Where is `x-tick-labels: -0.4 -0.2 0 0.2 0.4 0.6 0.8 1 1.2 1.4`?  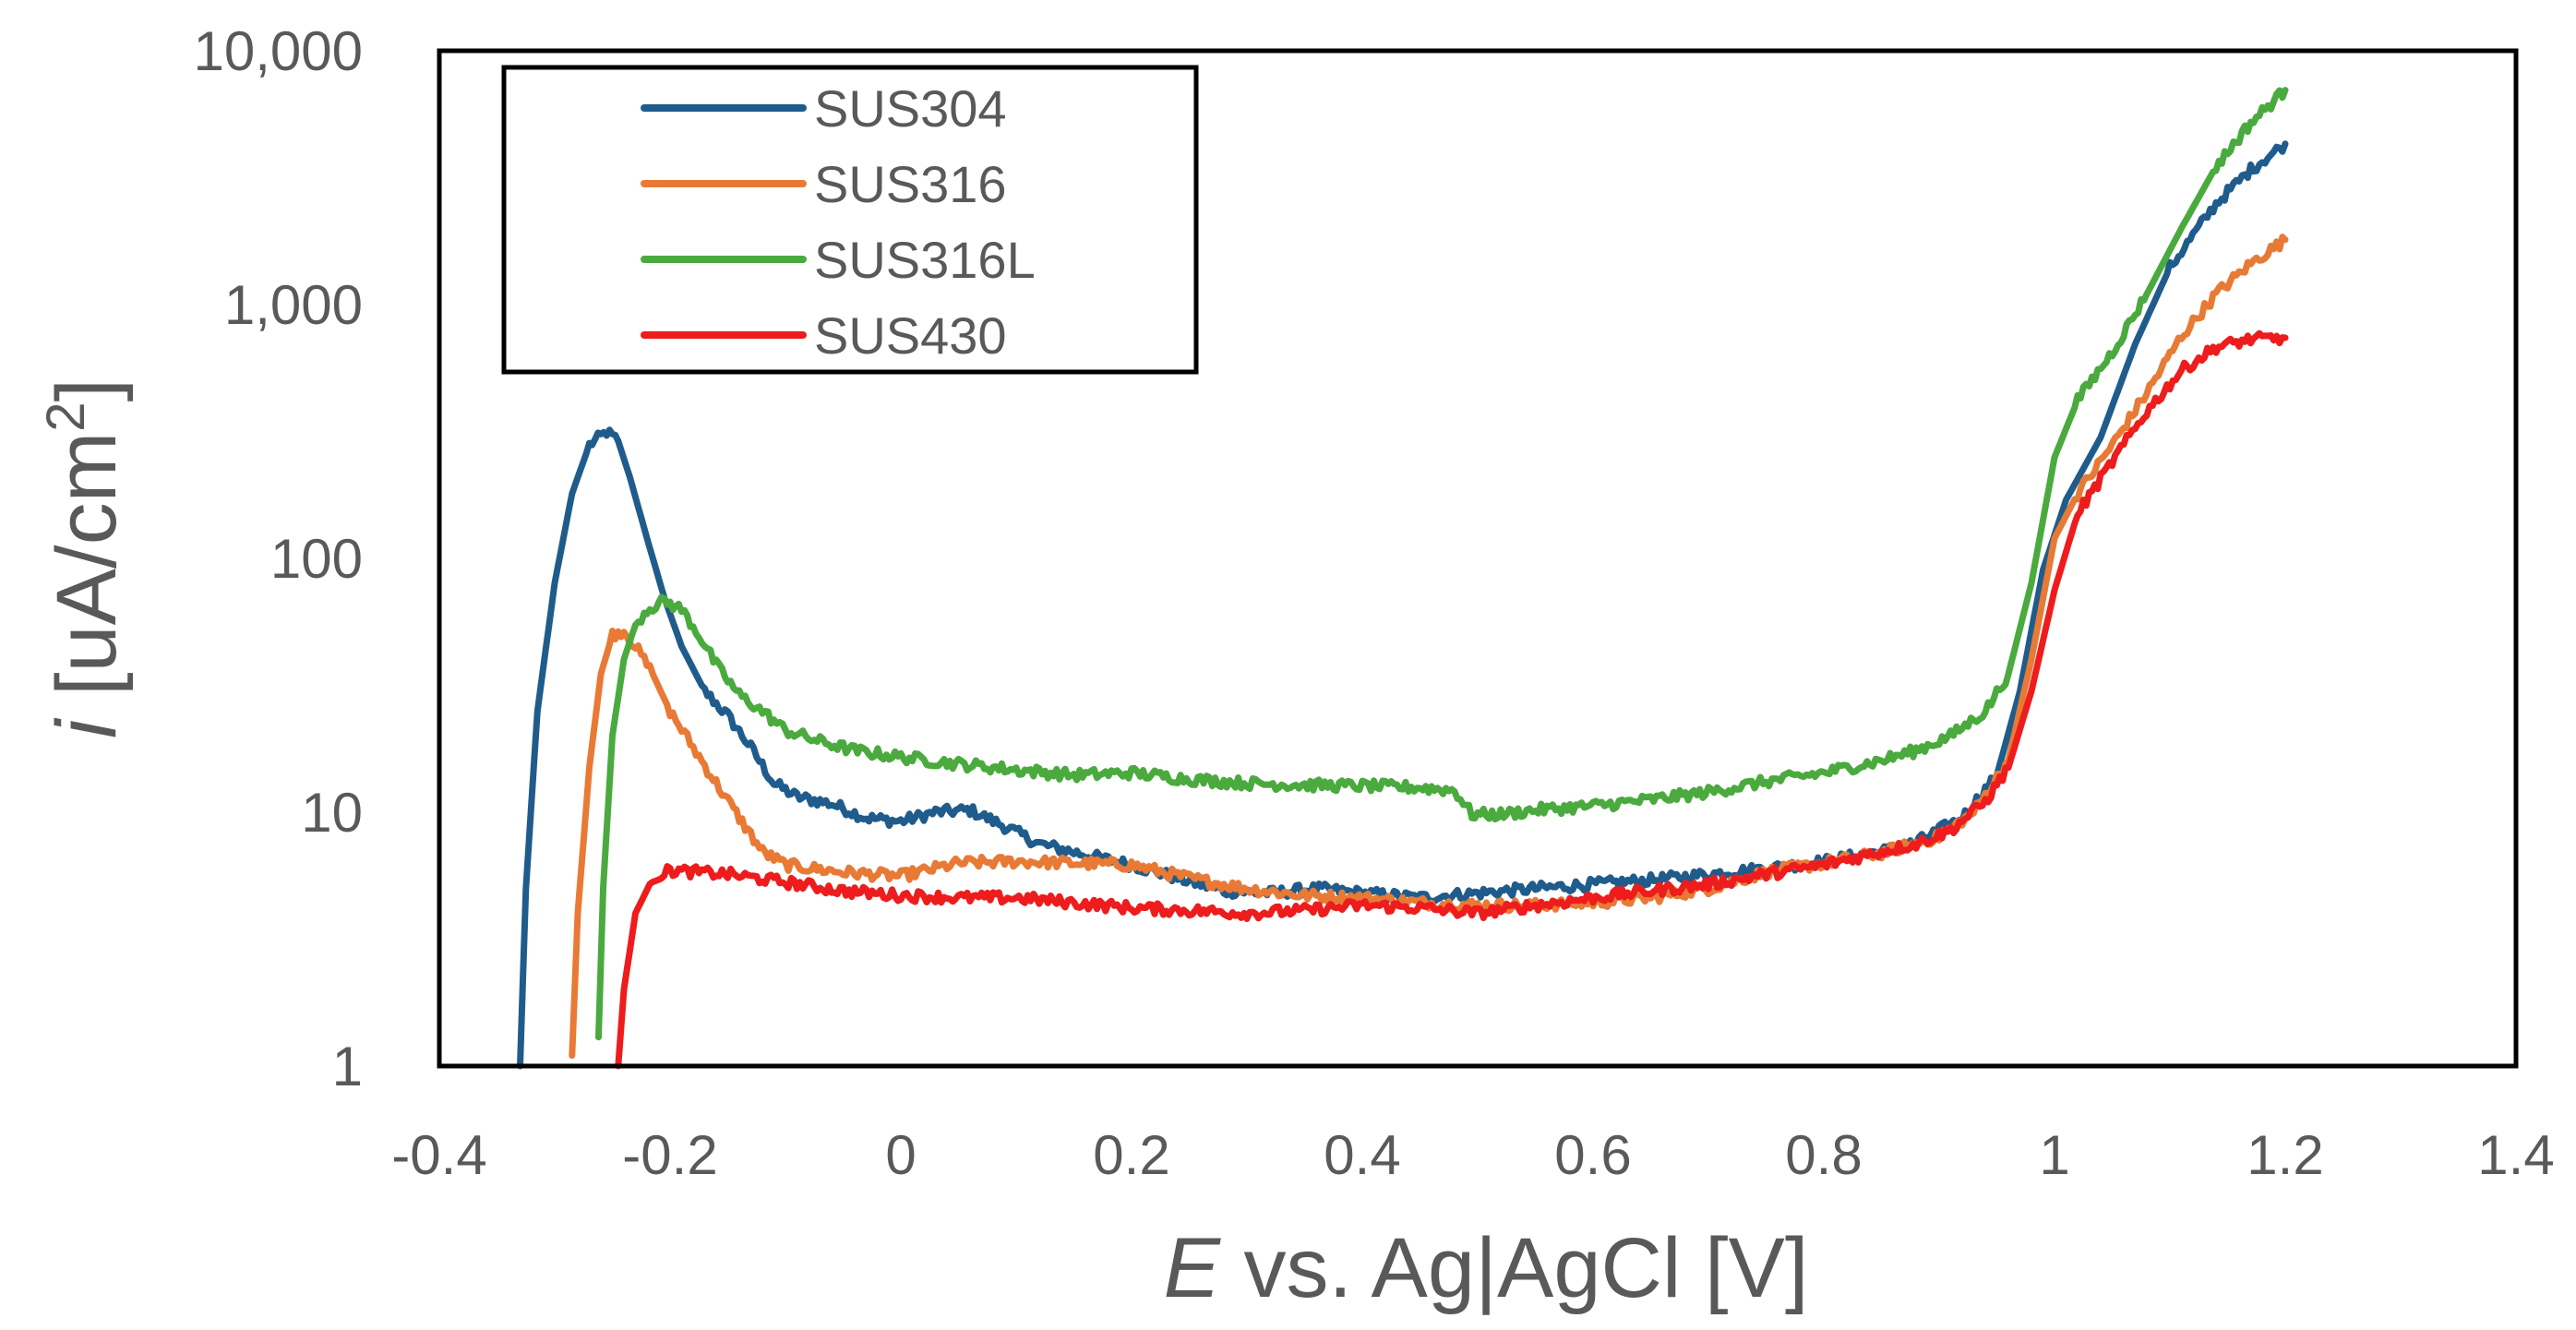
x-tick-labels: -0.4 -0.2 0 0.2 0.4 0.6 0.8 1 1.2 1.4 is located at coordinates (1473, 1155).